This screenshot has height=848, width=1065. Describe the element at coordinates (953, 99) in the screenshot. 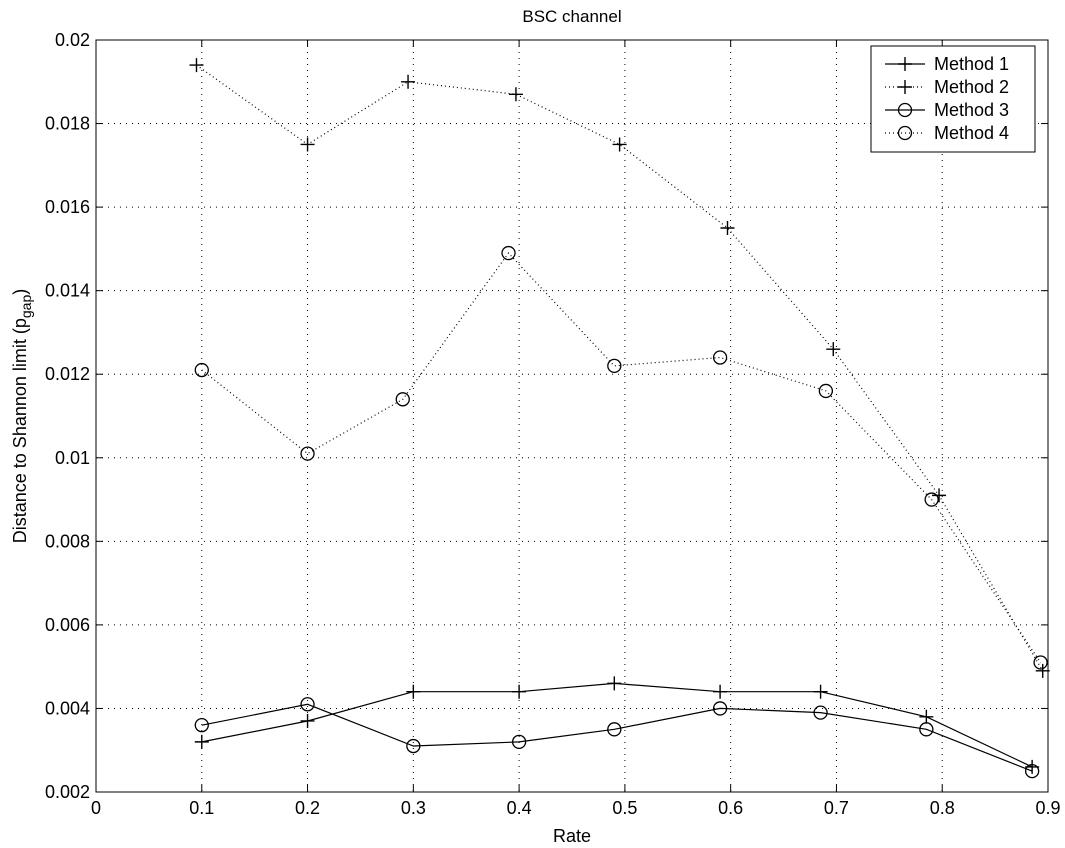

I see `legend: Method 1 Method 2 Method 3 Method 4` at that location.